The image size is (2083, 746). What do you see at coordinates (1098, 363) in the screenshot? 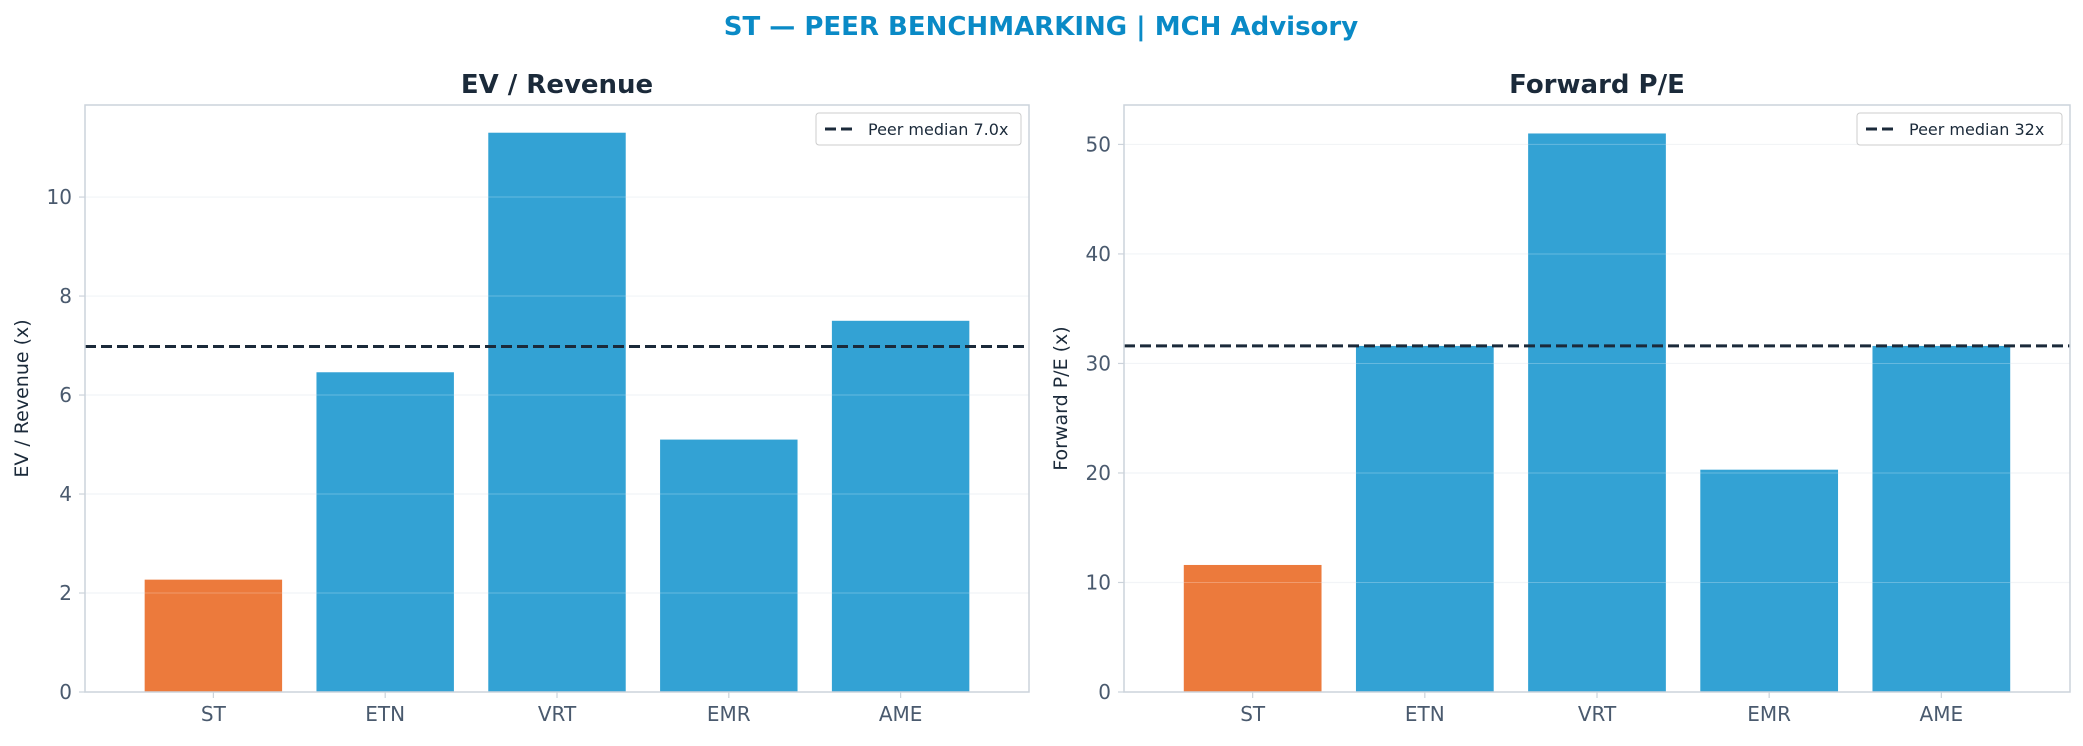
I see `y-tick-label: 30` at bounding box center [1098, 363].